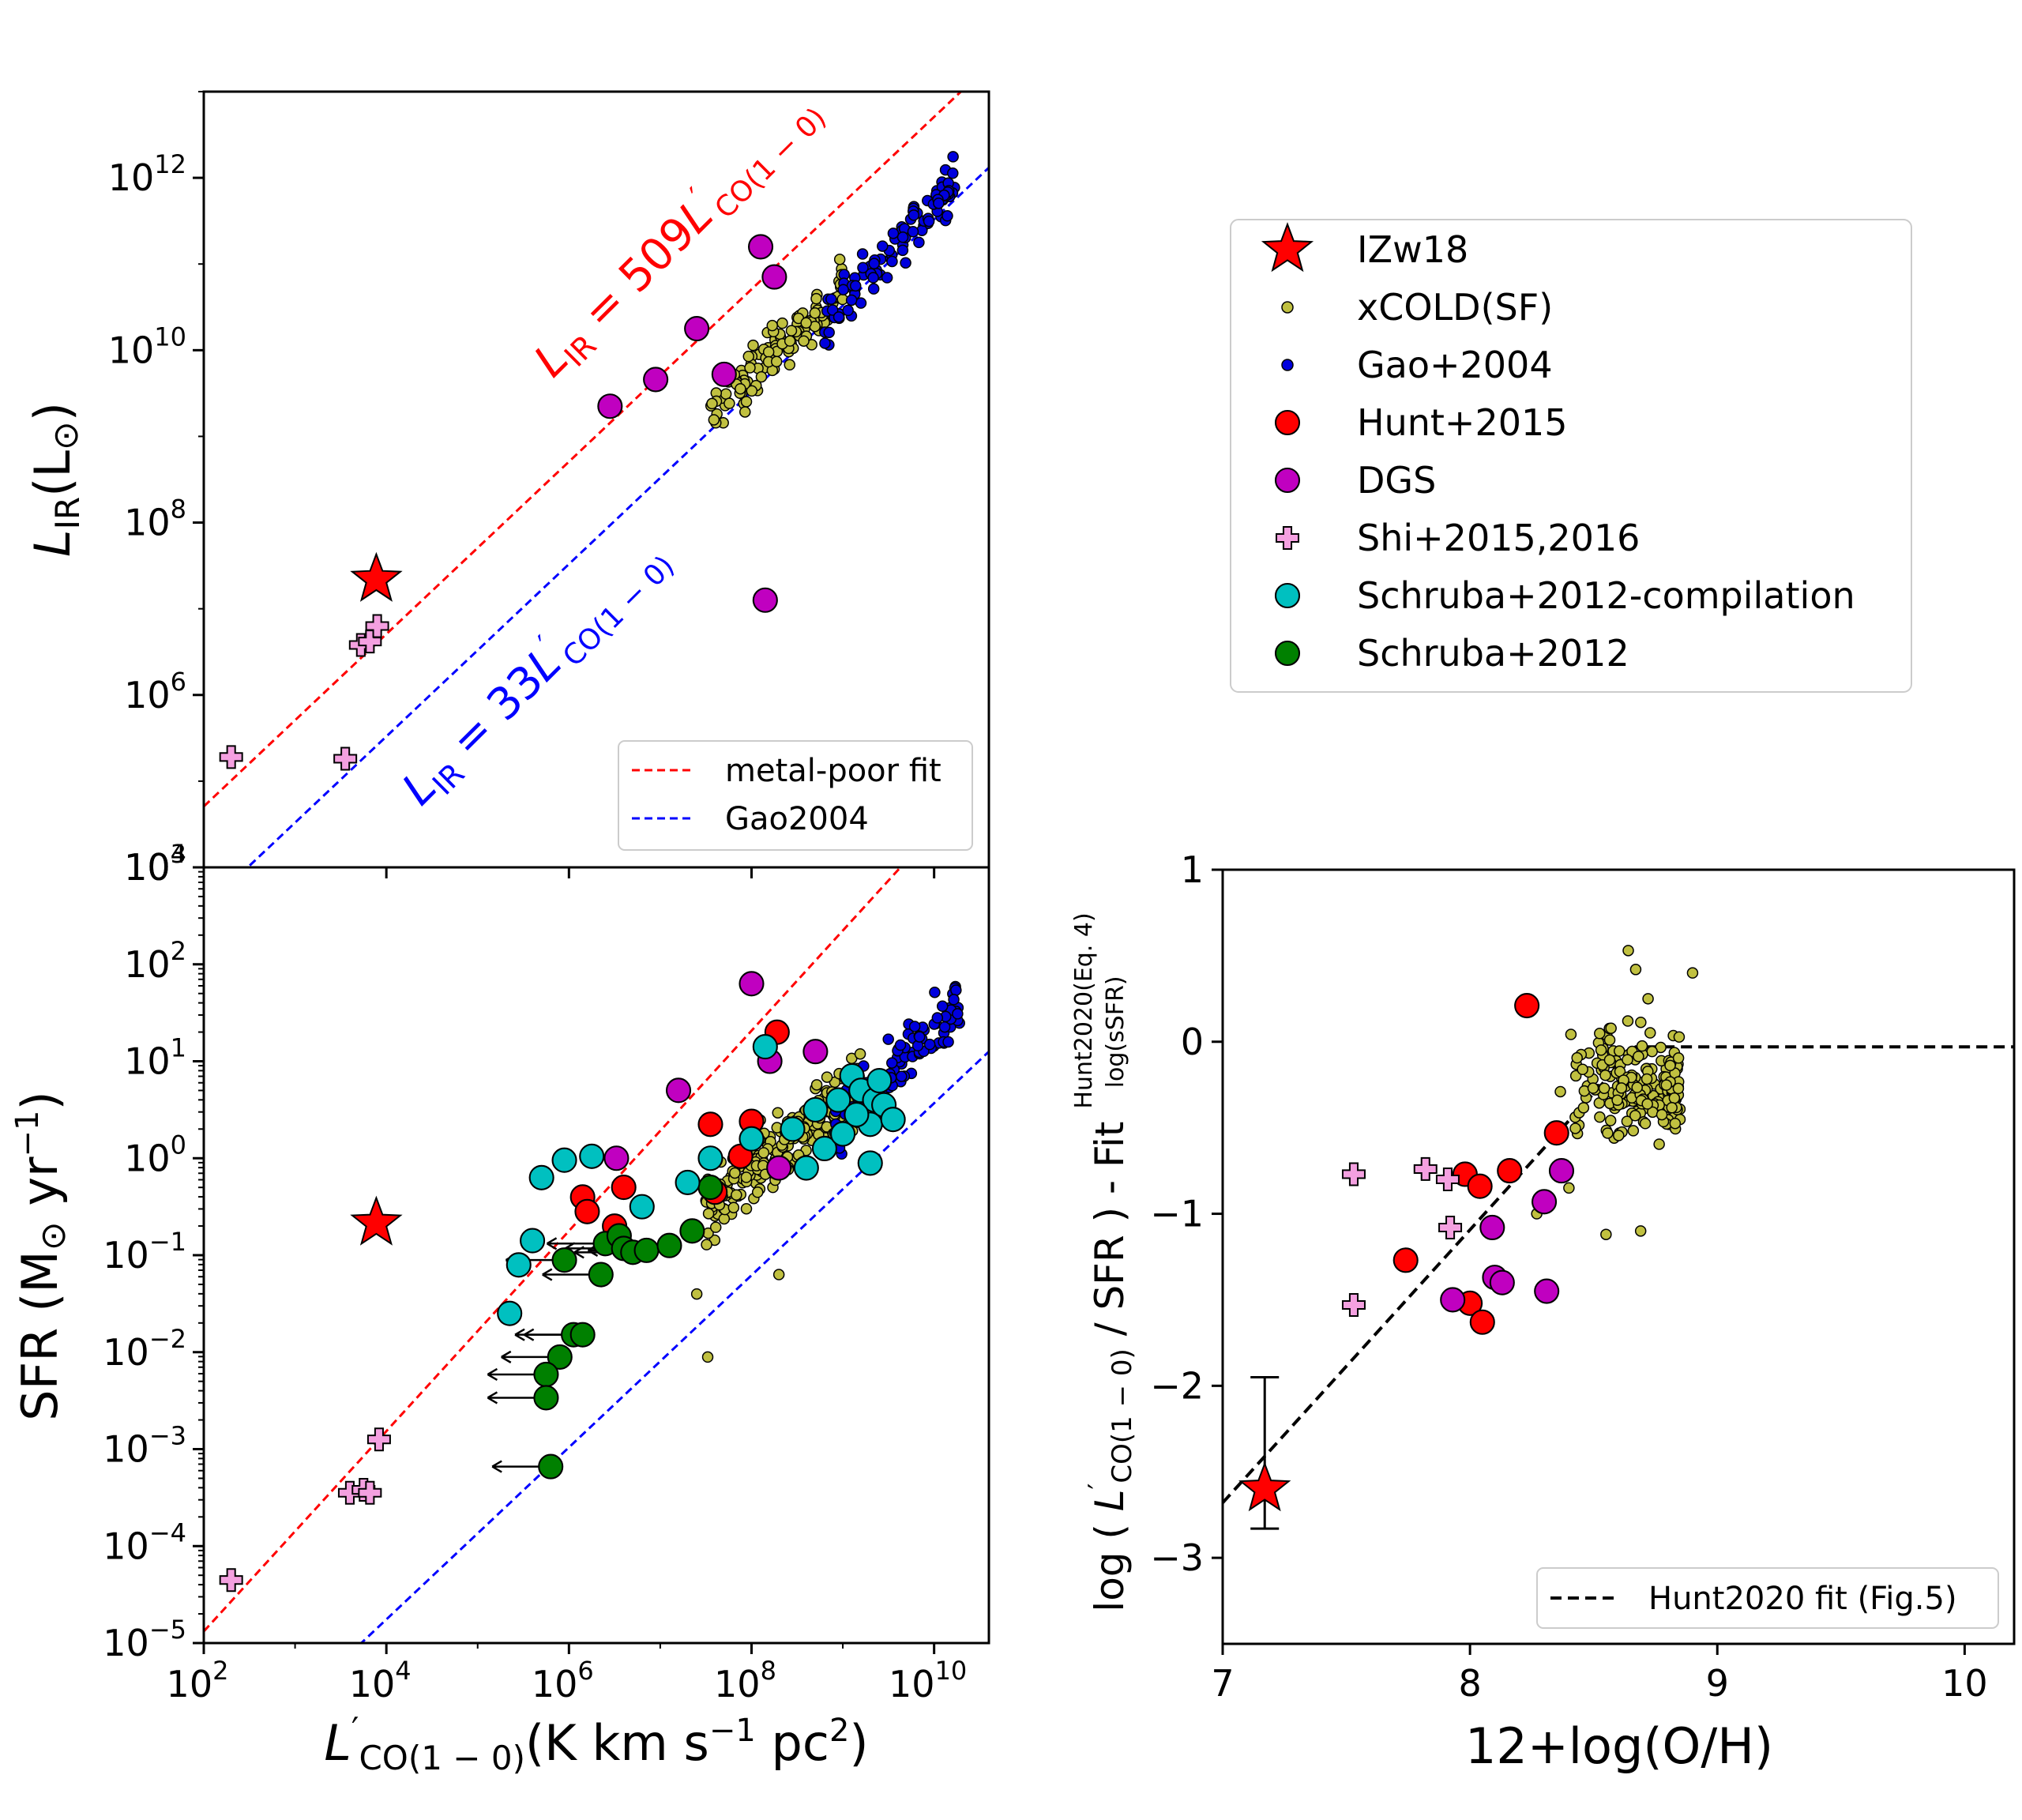 This screenshot has width=2022, height=1820. I want to click on sfr-fit-line-red, so click(553, 1250).